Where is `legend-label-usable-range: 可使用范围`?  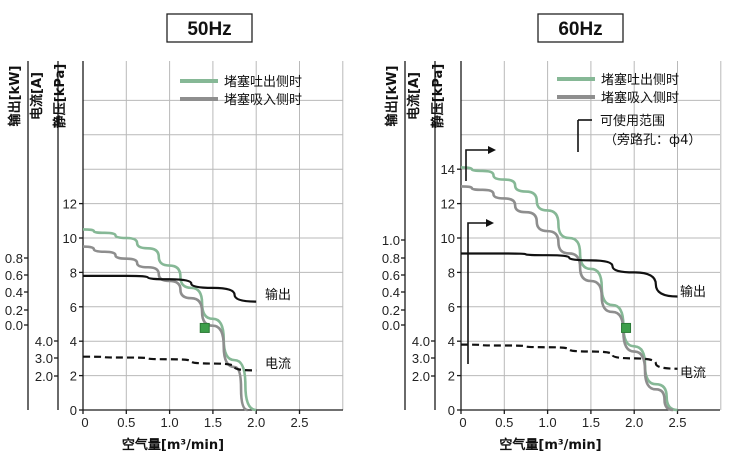
legend-label-usable-range: 可使用范围 is located at coordinates (632, 121).